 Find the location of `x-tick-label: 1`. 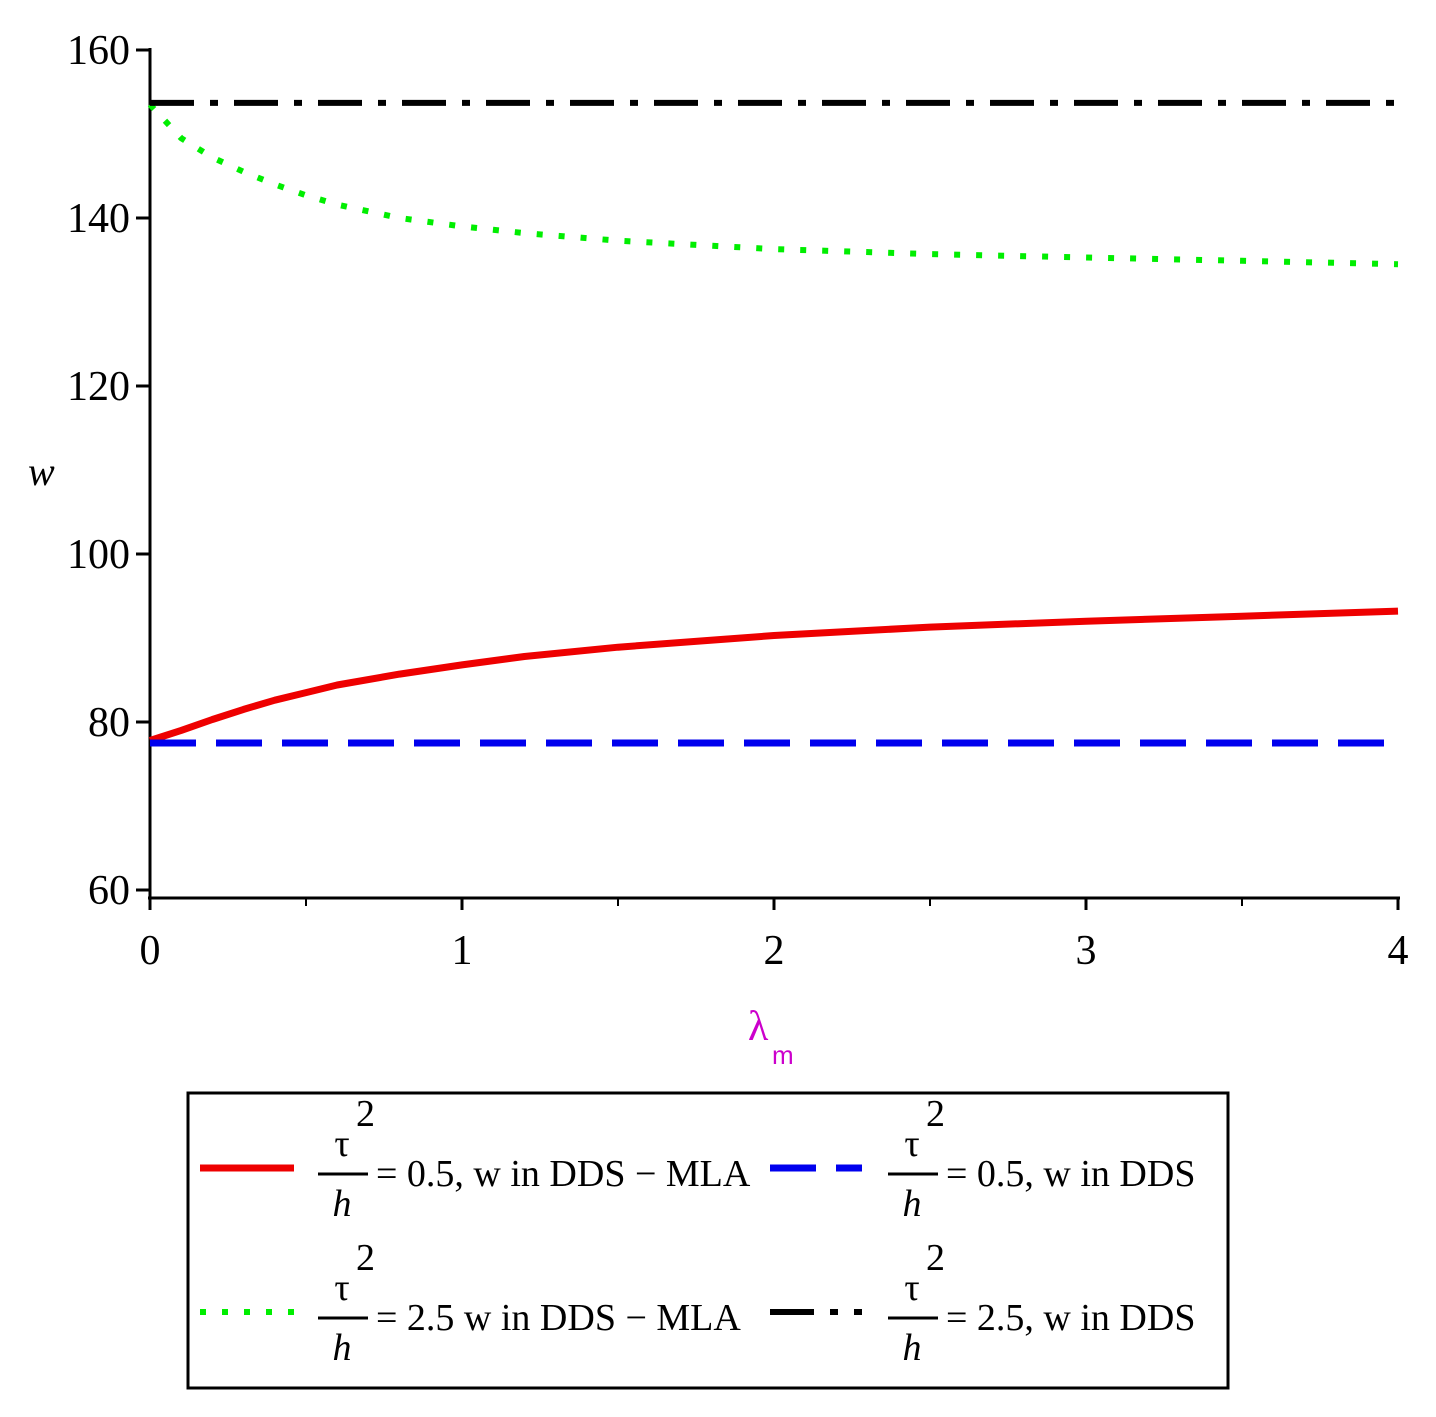

x-tick-label: 1 is located at coordinates (462, 951).